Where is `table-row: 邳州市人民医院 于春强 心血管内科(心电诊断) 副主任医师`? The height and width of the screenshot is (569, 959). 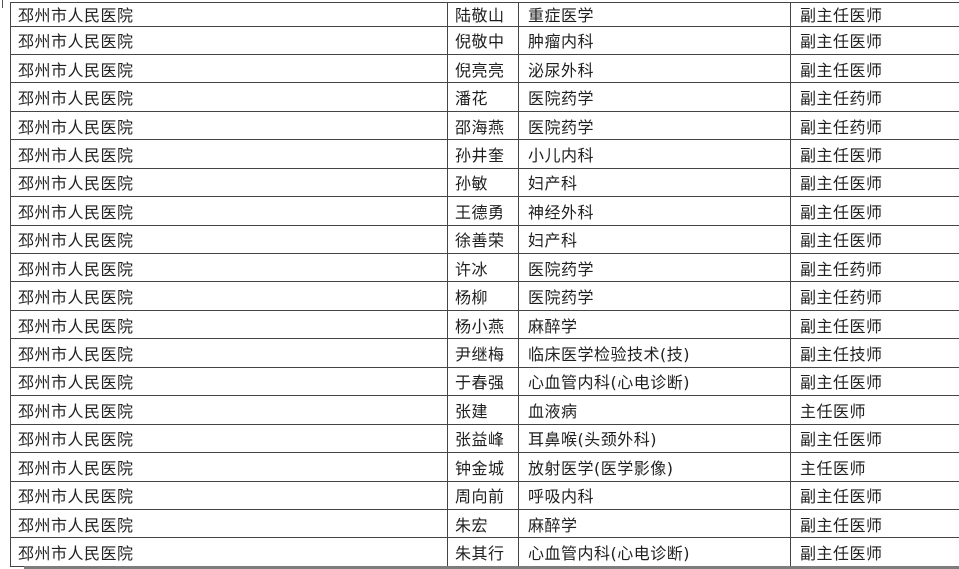
table-row: 邳州市人民医院 于春强 心血管内科(心电诊断) 副主任医师 is located at coordinates (485, 382).